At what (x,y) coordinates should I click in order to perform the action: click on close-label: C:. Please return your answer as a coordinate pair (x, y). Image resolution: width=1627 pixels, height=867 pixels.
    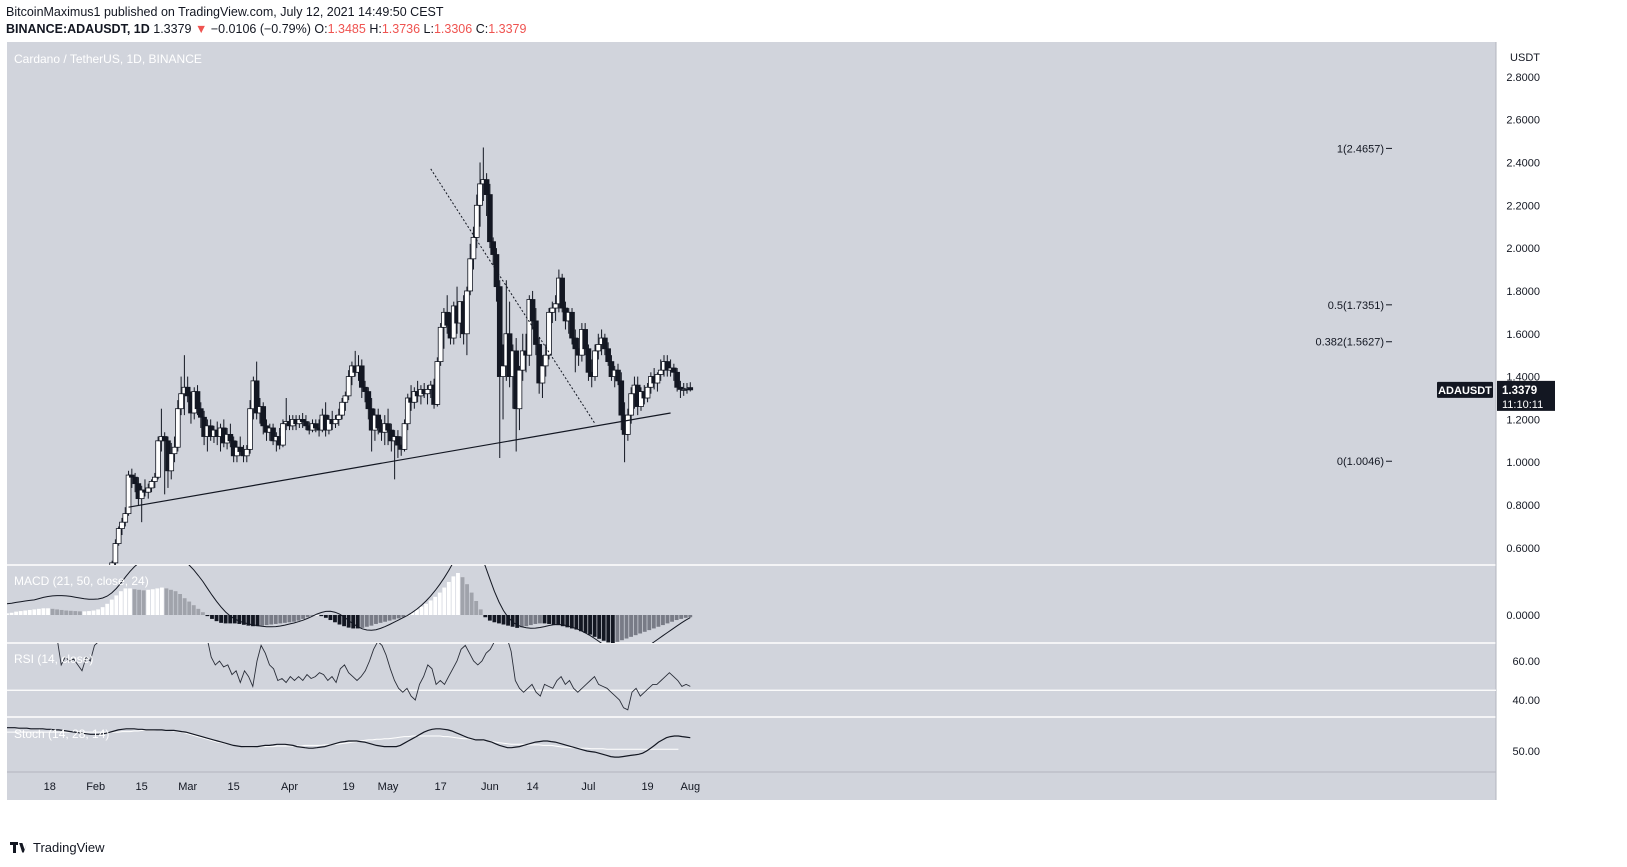
    Looking at the image, I should click on (482, 29).